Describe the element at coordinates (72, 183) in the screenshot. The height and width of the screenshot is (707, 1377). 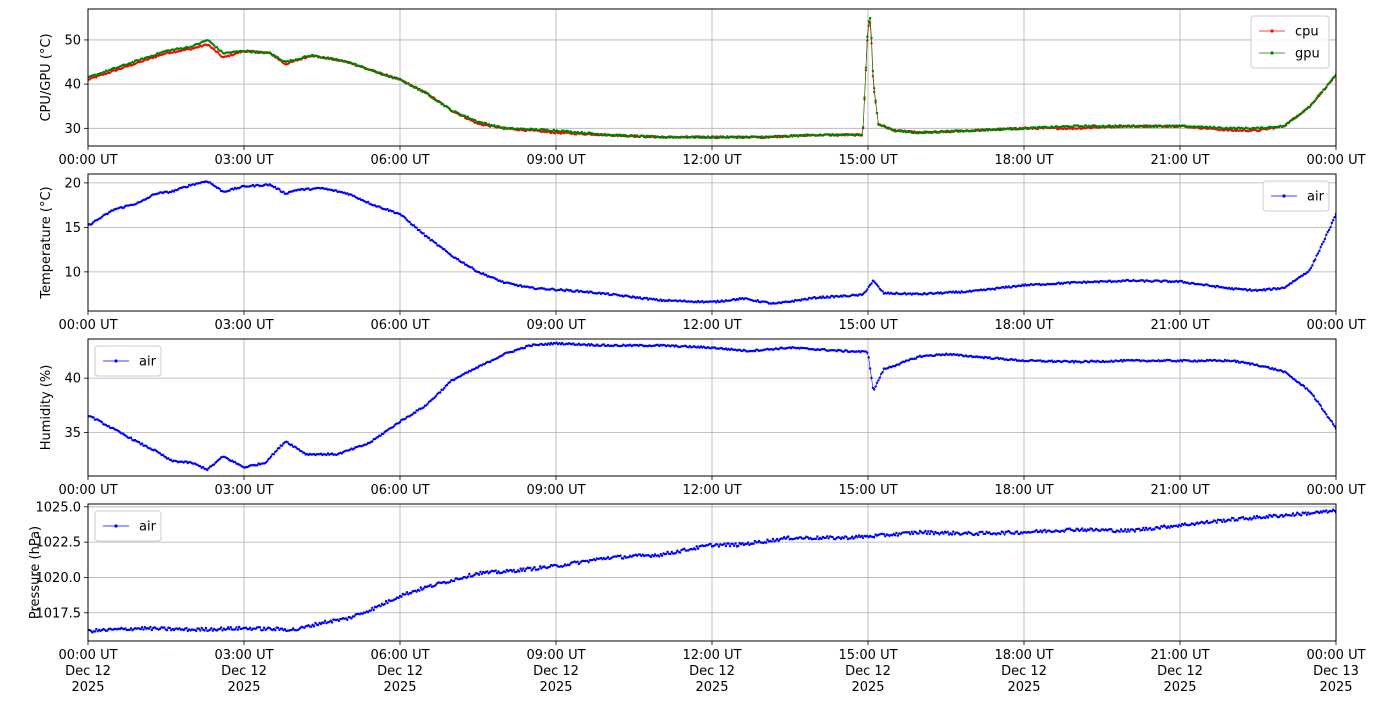
I see `y-tick-label: 20` at that location.